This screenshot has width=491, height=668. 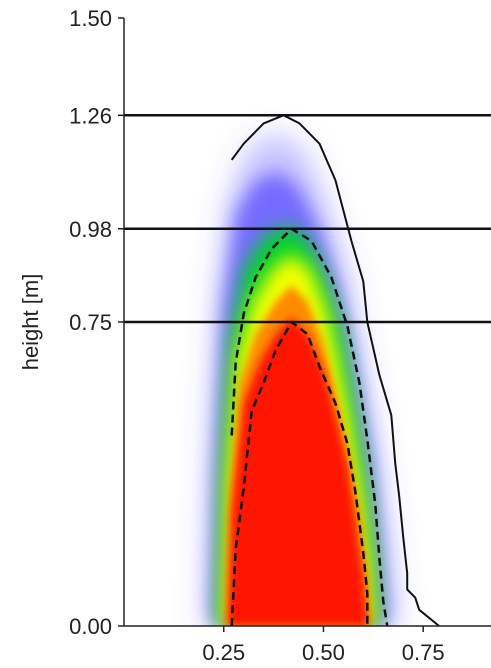 What do you see at coordinates (90, 626) in the screenshot?
I see `y-tick-label: 0.00` at bounding box center [90, 626].